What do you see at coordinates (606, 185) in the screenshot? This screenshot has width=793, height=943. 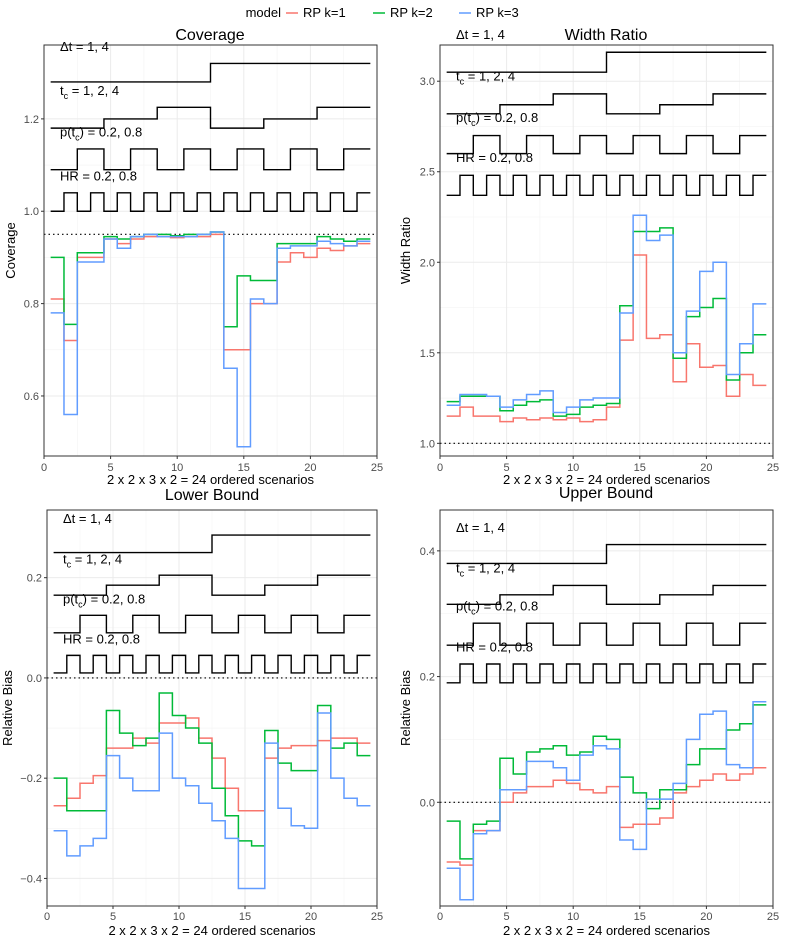 I see `step-hr` at bounding box center [606, 185].